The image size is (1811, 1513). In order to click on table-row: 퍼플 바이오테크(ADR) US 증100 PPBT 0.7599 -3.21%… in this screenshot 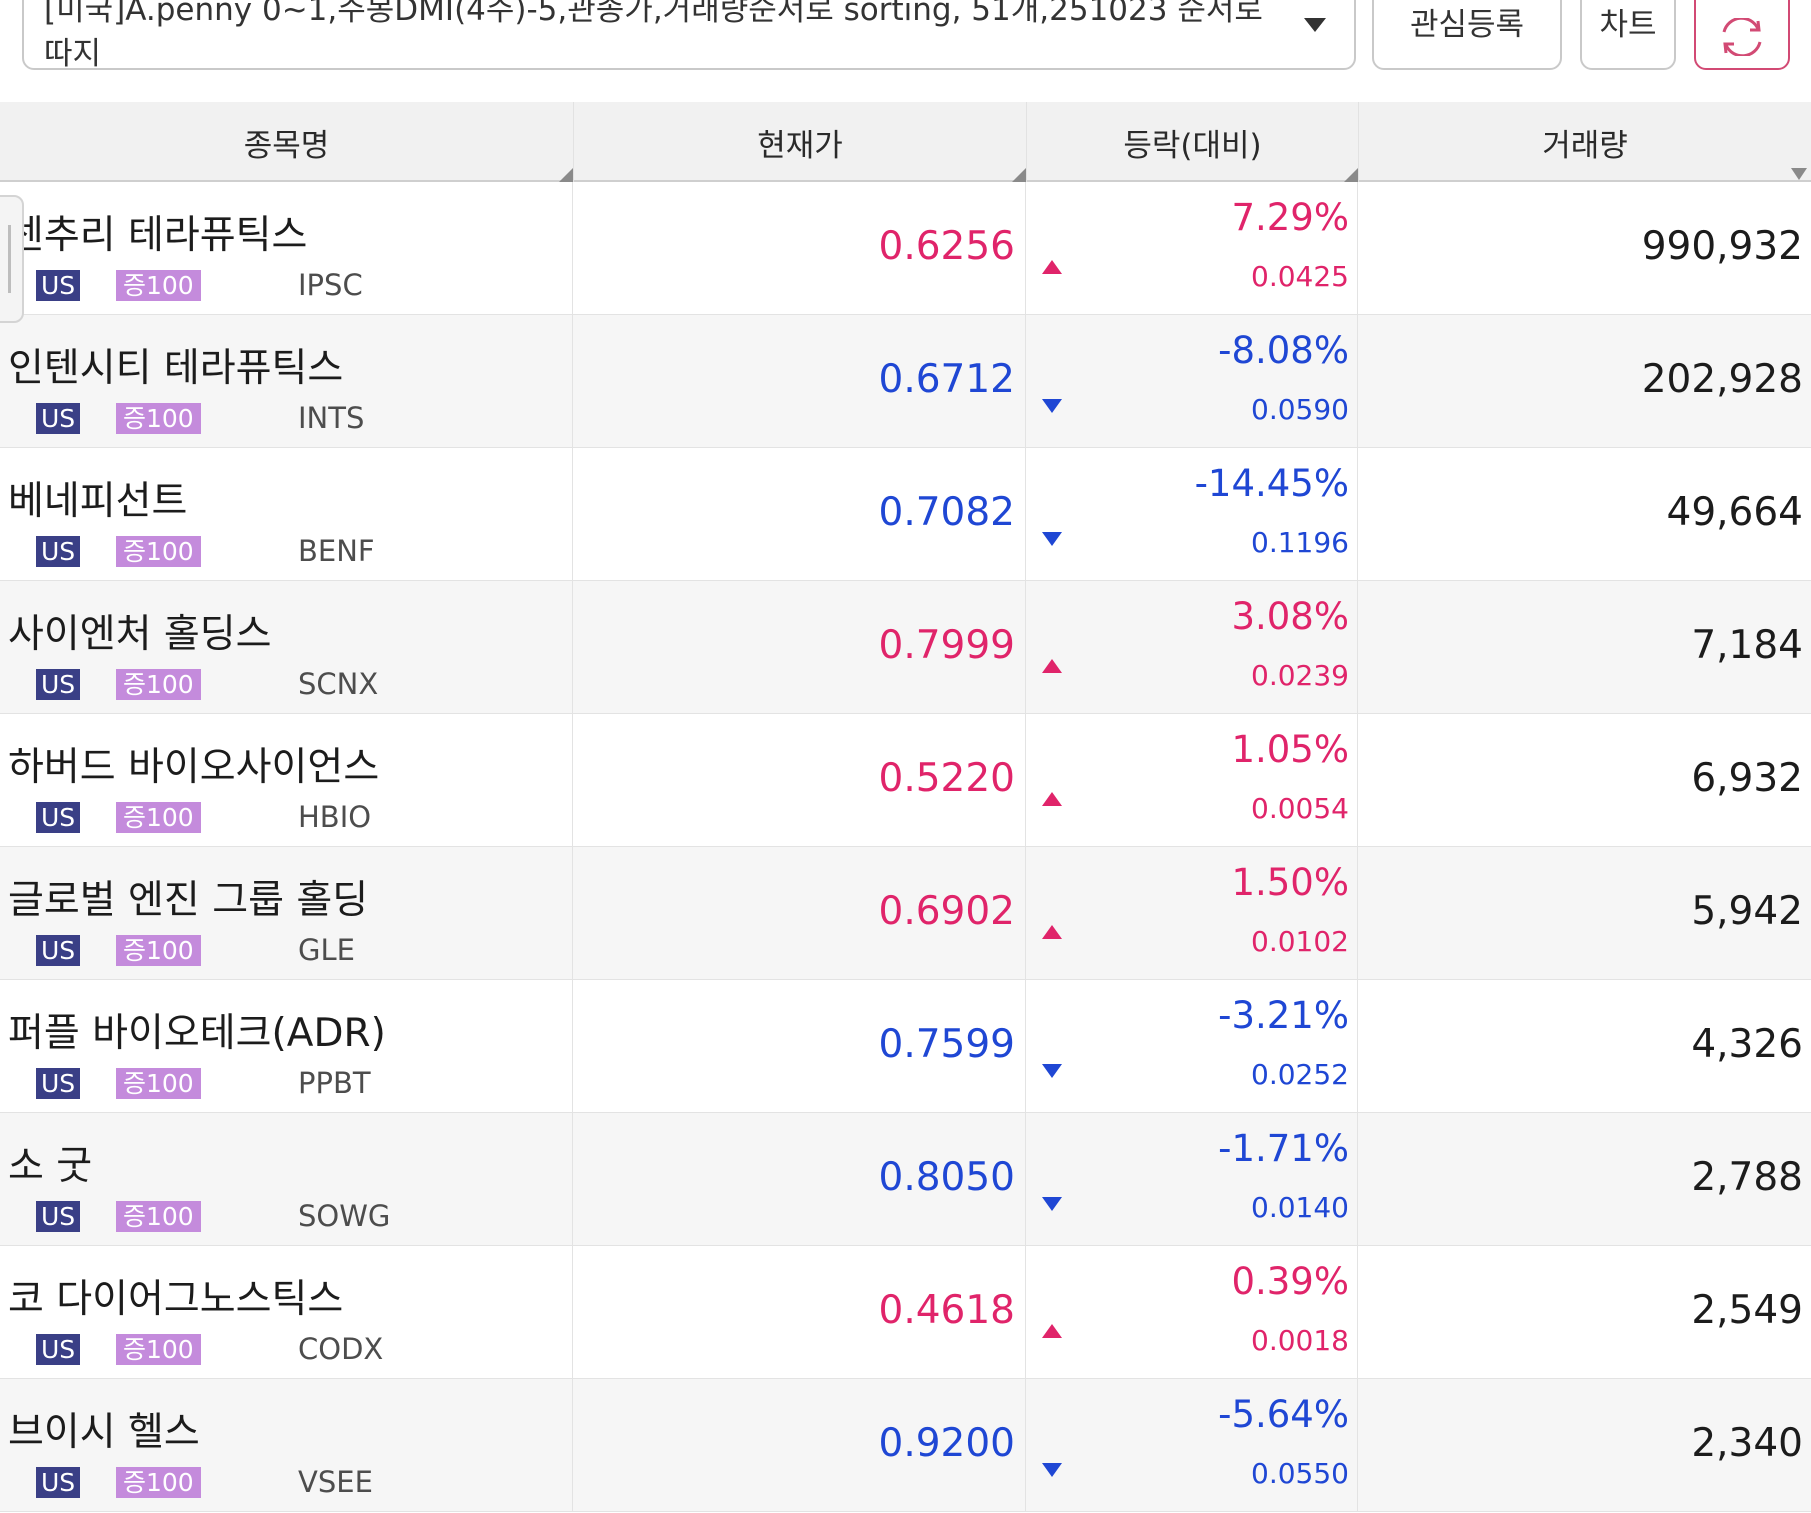, I will do `click(905, 1046)`.